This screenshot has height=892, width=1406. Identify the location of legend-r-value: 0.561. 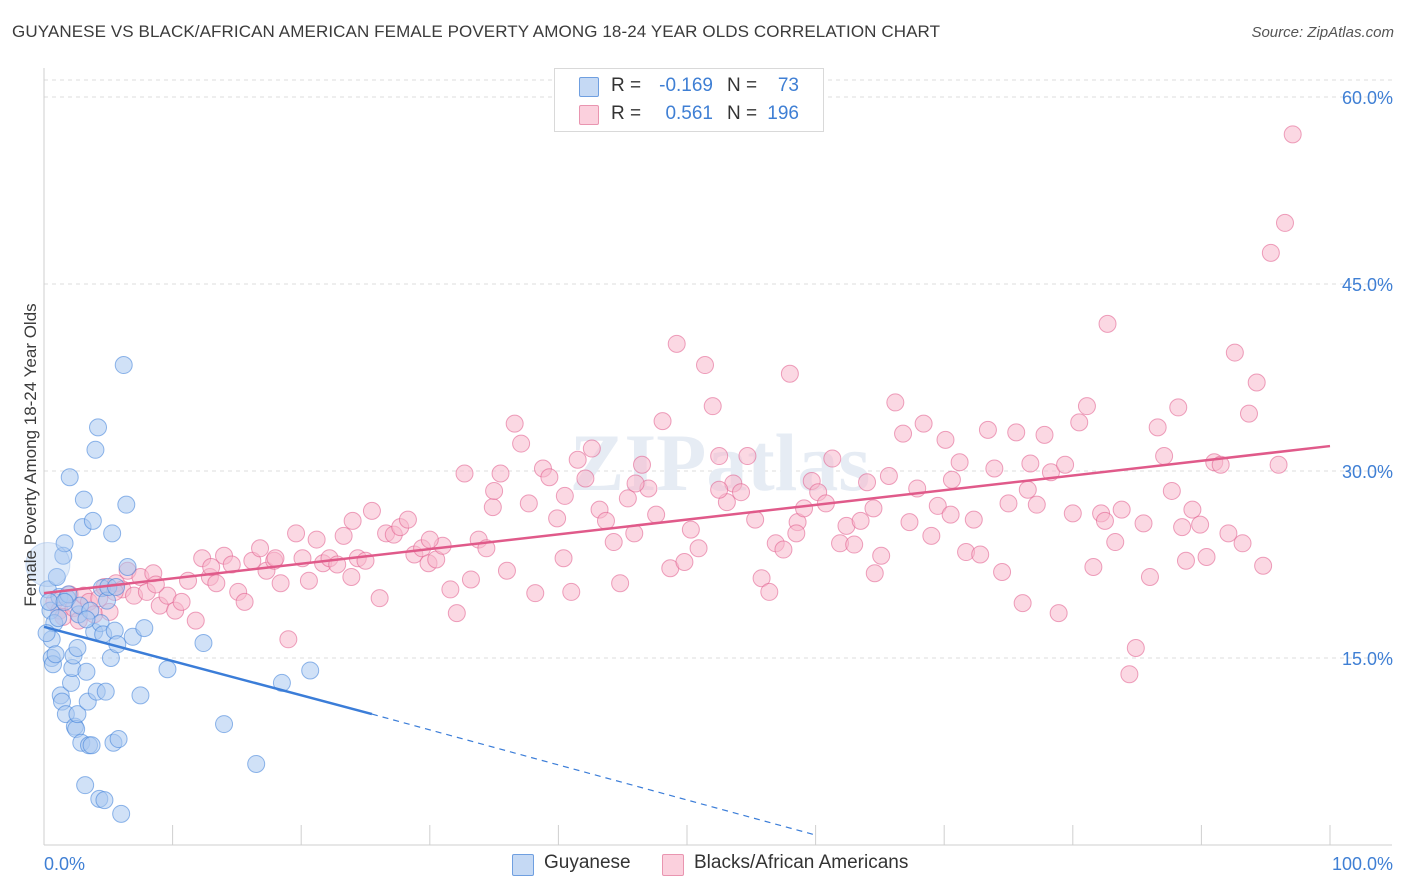
(689, 113).